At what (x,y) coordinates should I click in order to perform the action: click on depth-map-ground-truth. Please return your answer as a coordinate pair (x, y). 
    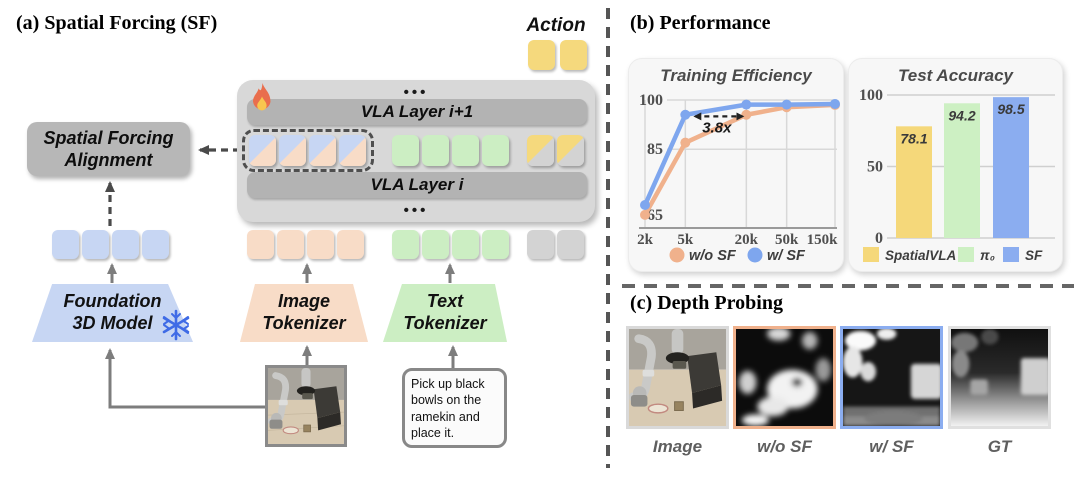
    Looking at the image, I should click on (999, 377).